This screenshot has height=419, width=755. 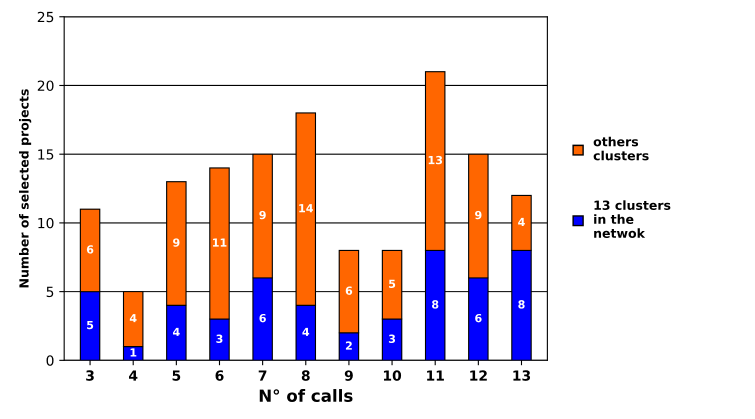 I want to click on data-label: 14, so click(x=306, y=208).